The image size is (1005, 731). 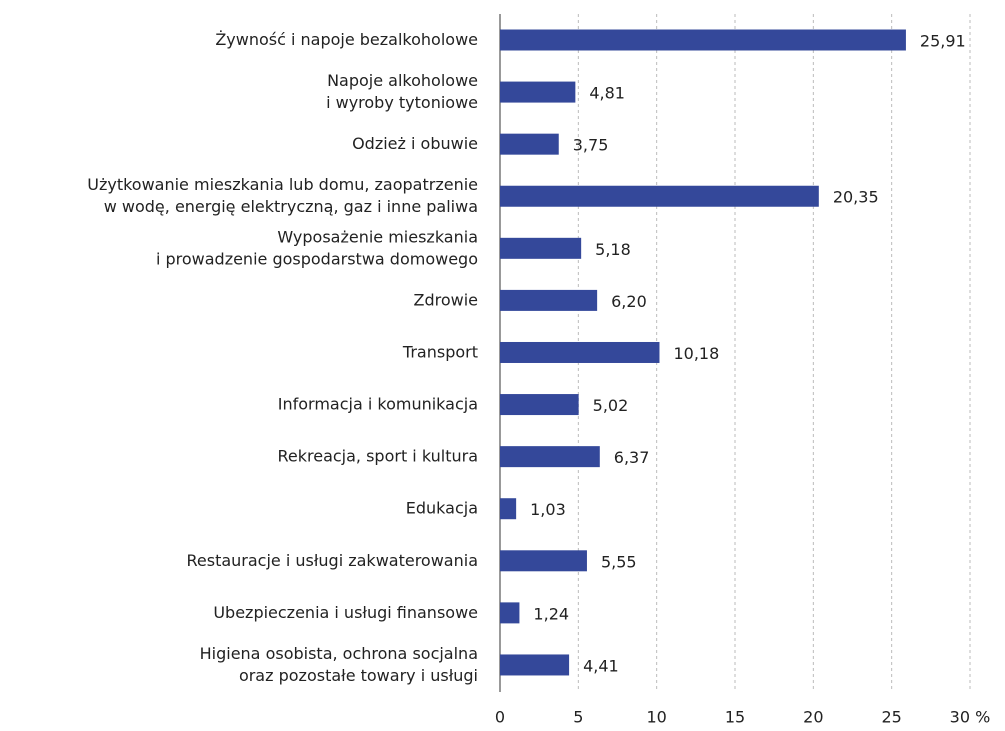 I want to click on value-label: 4,81, so click(x=607, y=93).